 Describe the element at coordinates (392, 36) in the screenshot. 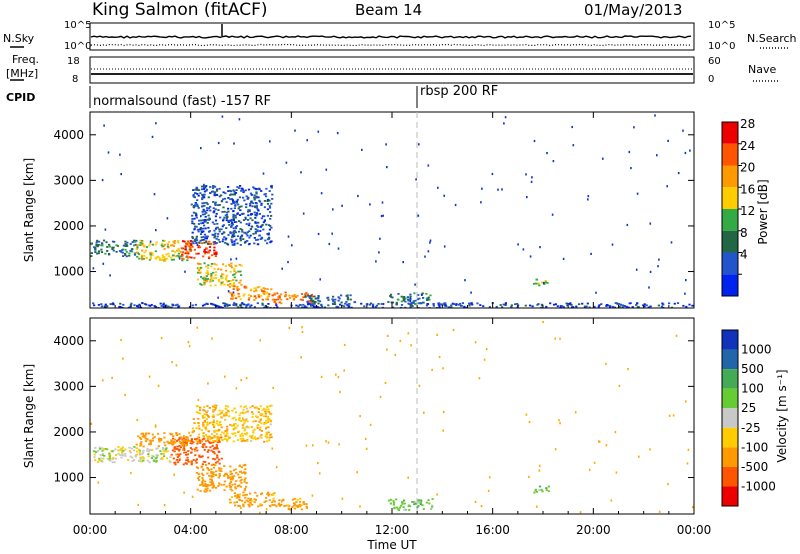

I see `noise-panel-frame` at that location.